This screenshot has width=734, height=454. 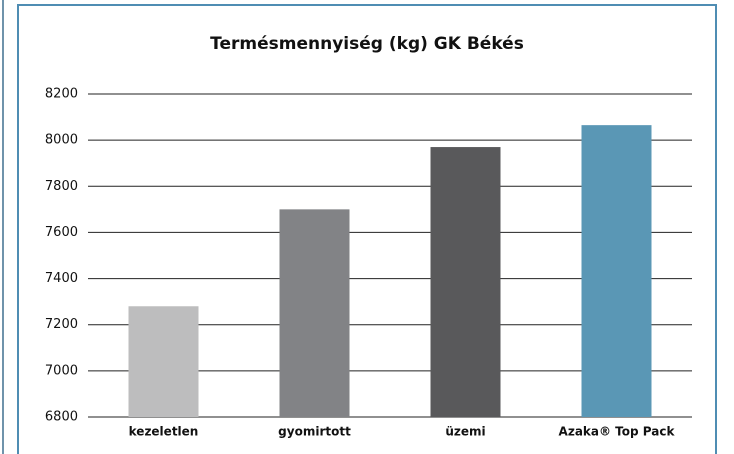 What do you see at coordinates (61, 278) in the screenshot?
I see `y-tick-label: 7400` at bounding box center [61, 278].